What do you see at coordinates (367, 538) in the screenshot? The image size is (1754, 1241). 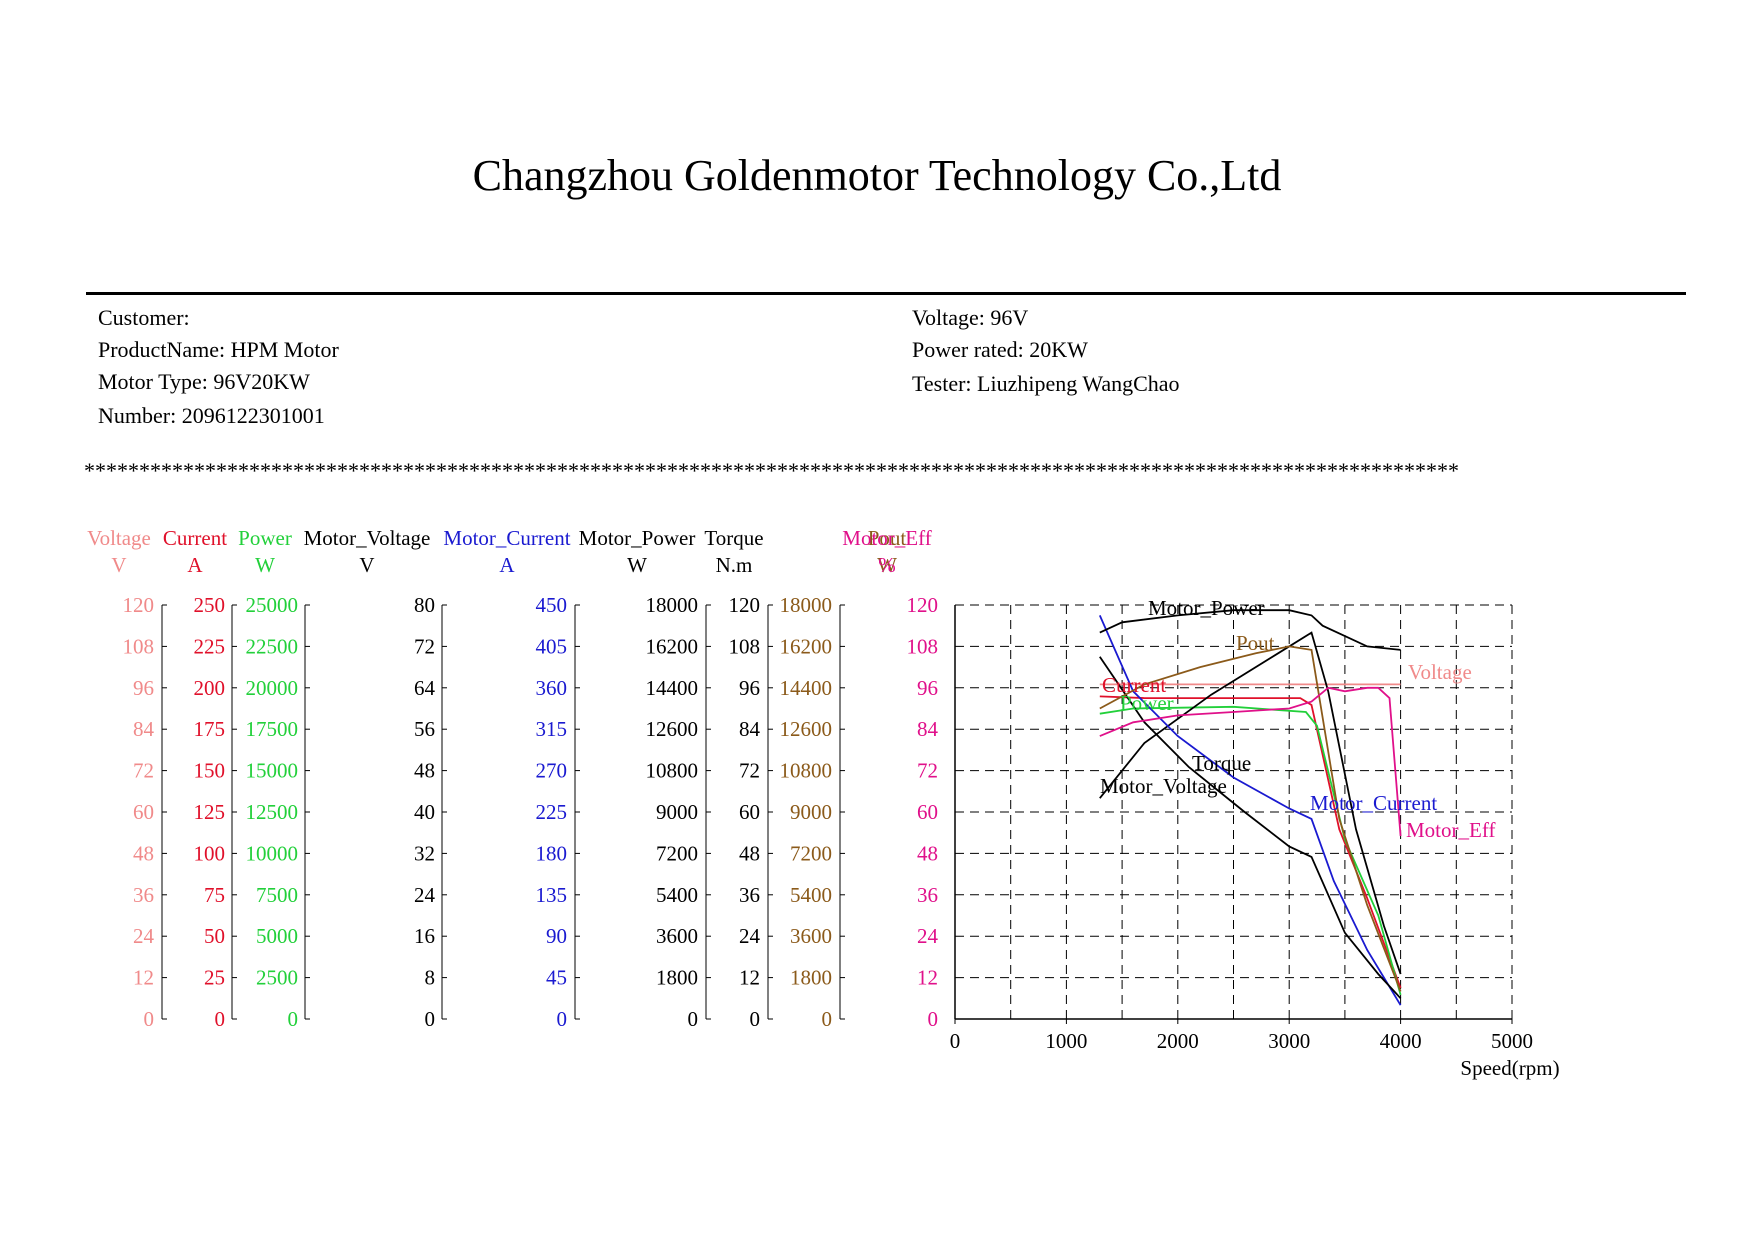 I see `axis-name-motor-voltage: Motor_Voltage` at bounding box center [367, 538].